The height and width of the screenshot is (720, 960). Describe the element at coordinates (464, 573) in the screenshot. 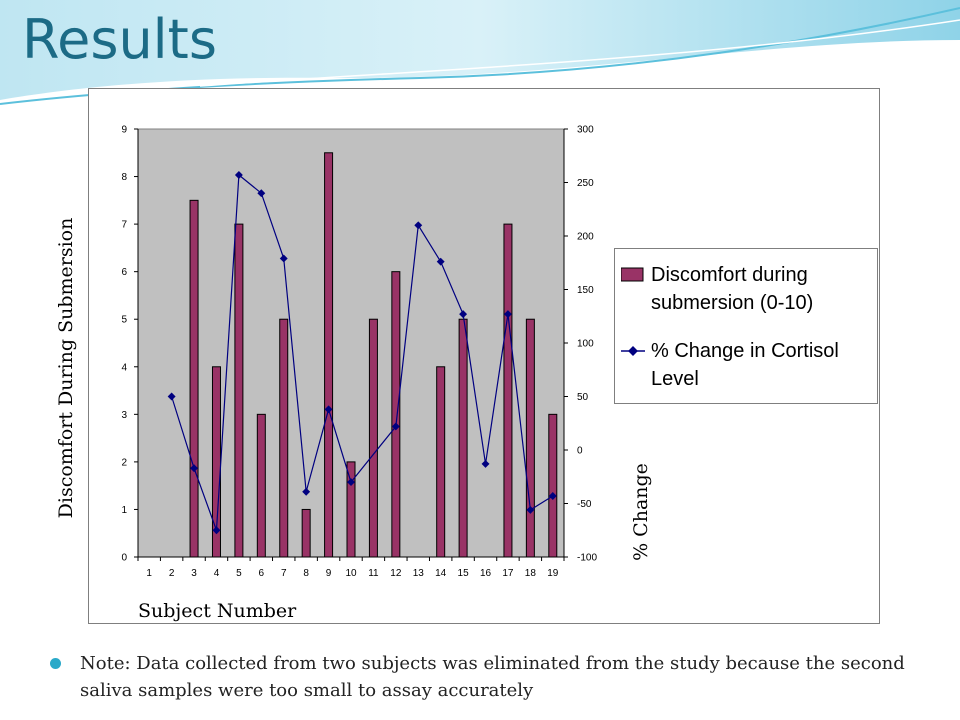

I see `x-tick-label: 15` at that location.